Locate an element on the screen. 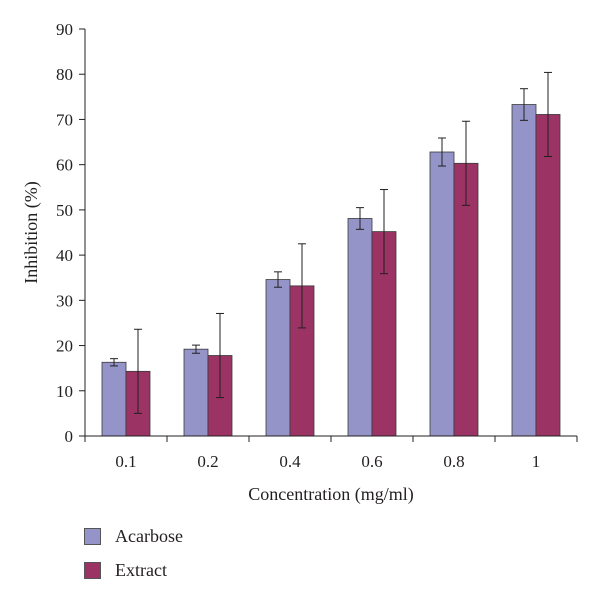 The image size is (600, 601). bar-acarbose-0.2 is located at coordinates (196, 392).